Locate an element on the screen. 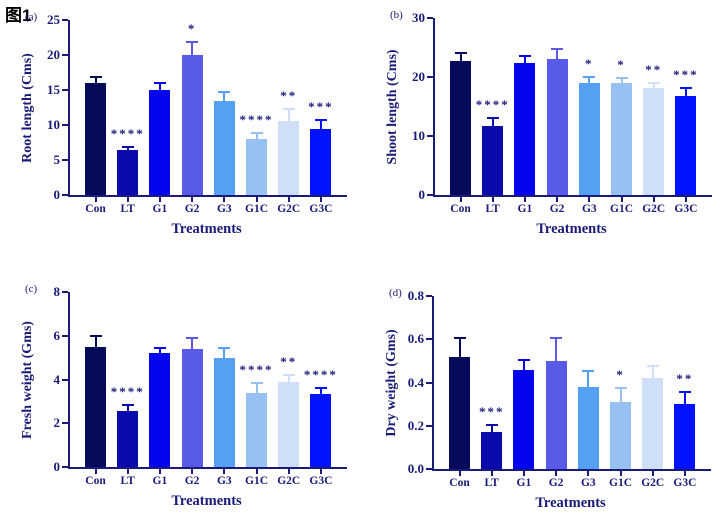  y-axis-label-a: Root length (Cms) is located at coordinates (27, 107).